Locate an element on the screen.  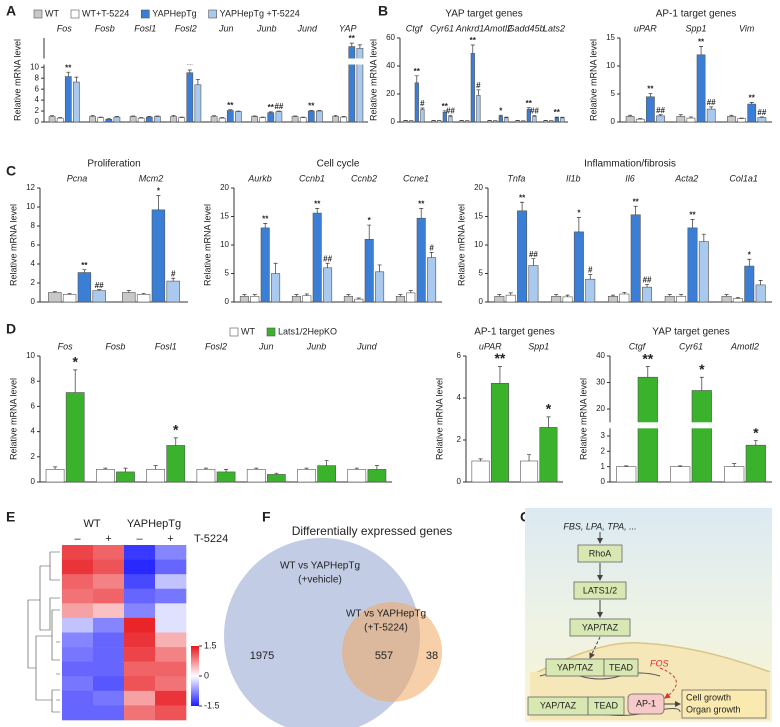
node: YAP/TAZ is located at coordinates (575, 667).